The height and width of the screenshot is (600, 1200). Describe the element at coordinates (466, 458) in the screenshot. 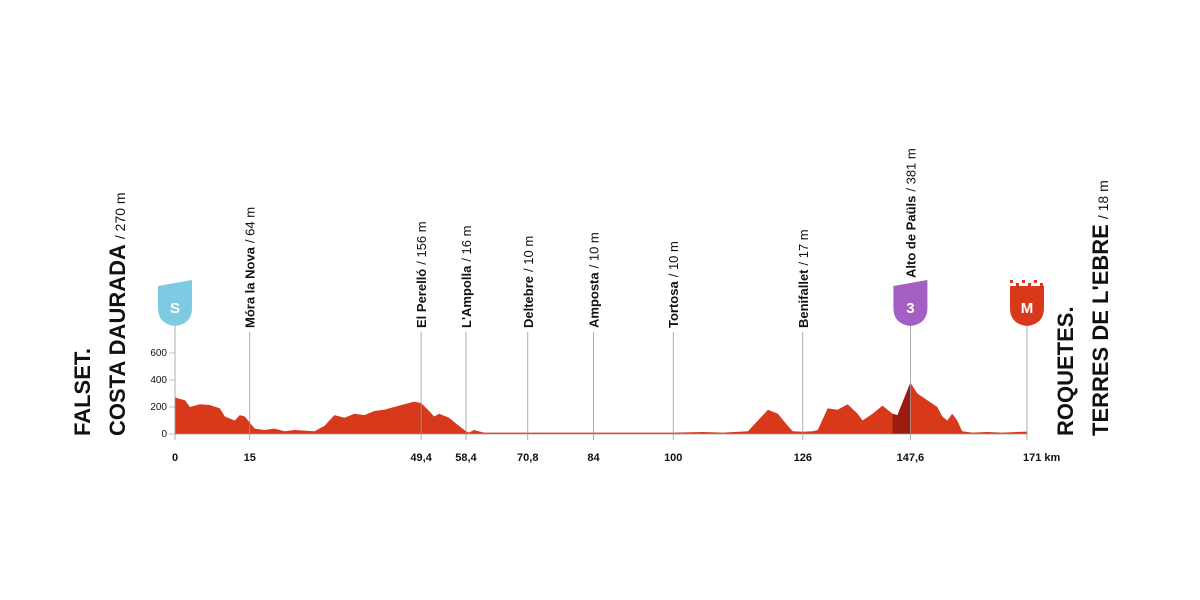

I see `x-tick-label: 58,4` at that location.